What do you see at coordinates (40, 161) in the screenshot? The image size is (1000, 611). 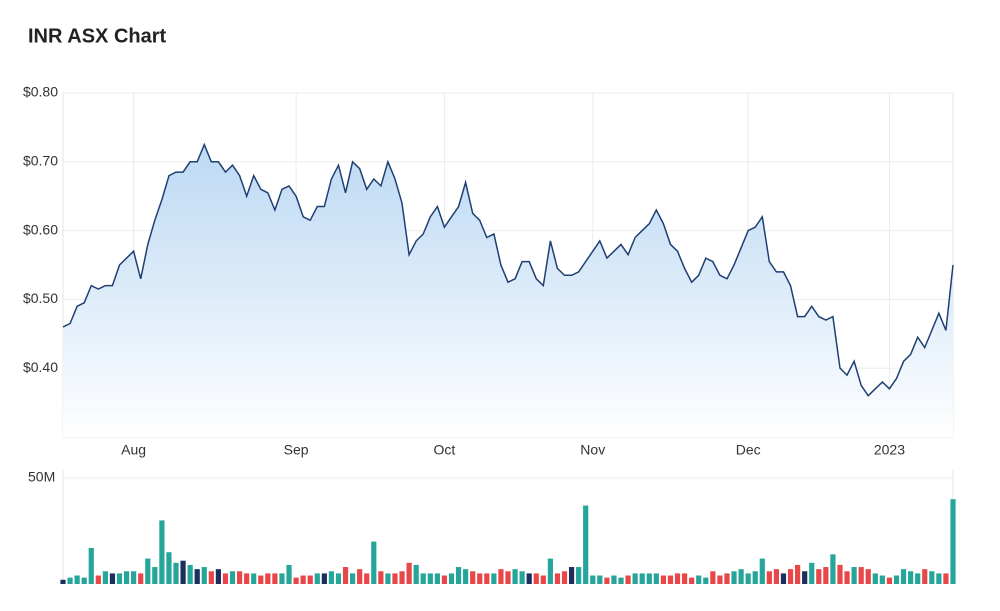 I see `y-tick-label: $0.70` at bounding box center [40, 161].